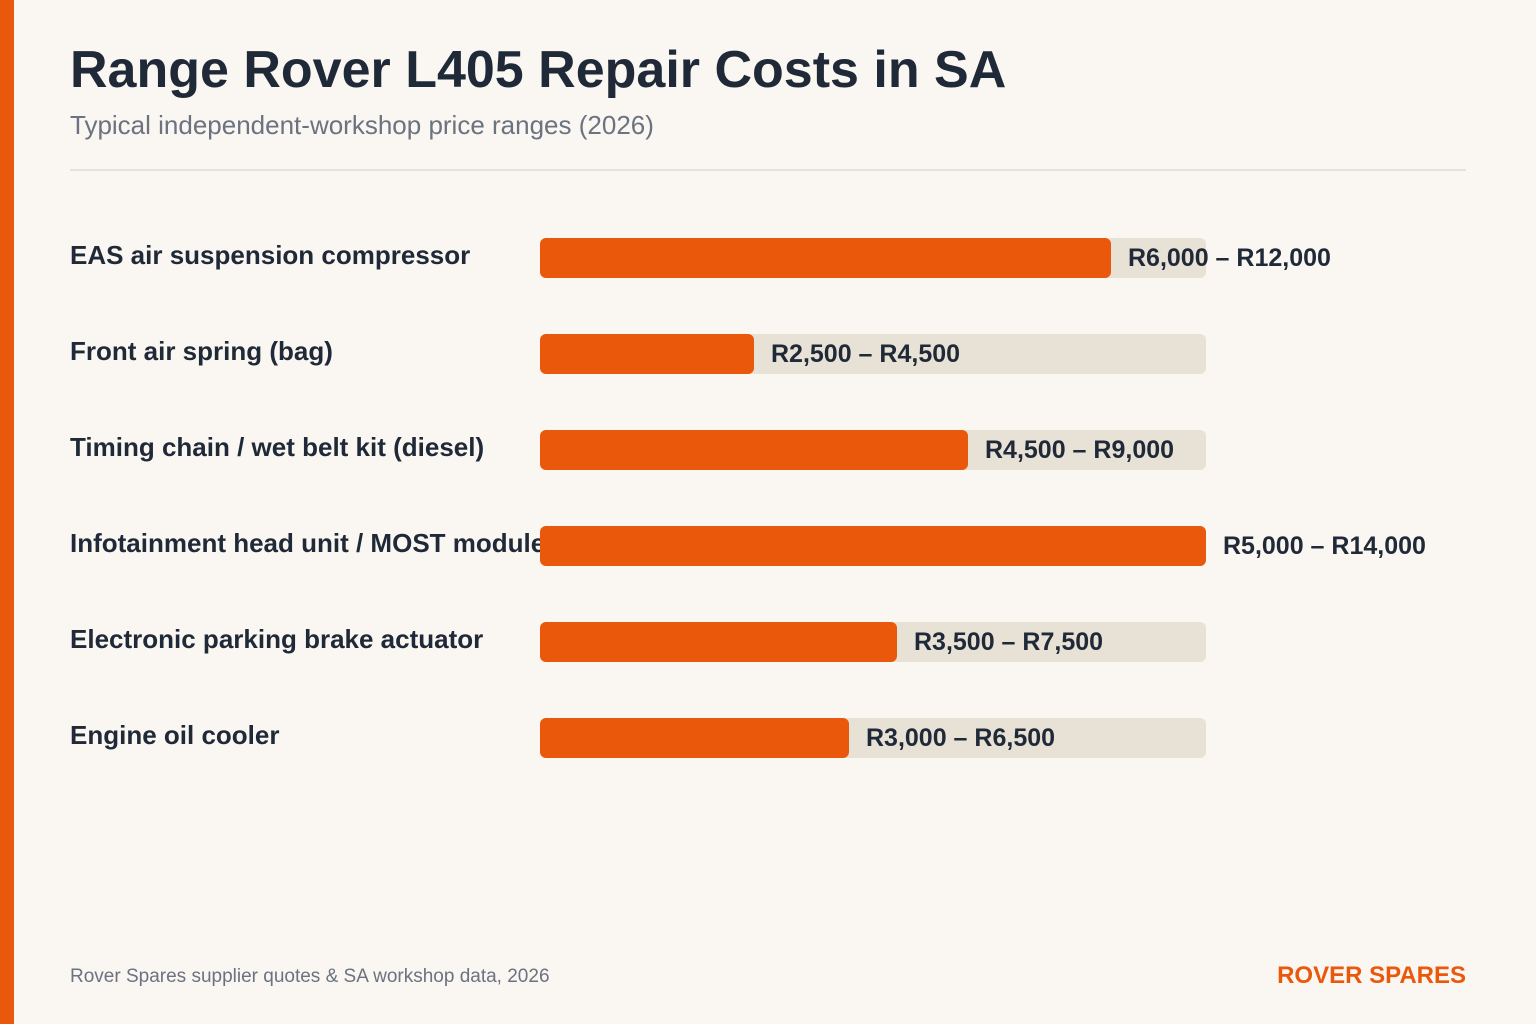 The height and width of the screenshot is (1024, 1536). What do you see at coordinates (1229, 258) in the screenshot?
I see `value-label: R6,000 – R12,000` at bounding box center [1229, 258].